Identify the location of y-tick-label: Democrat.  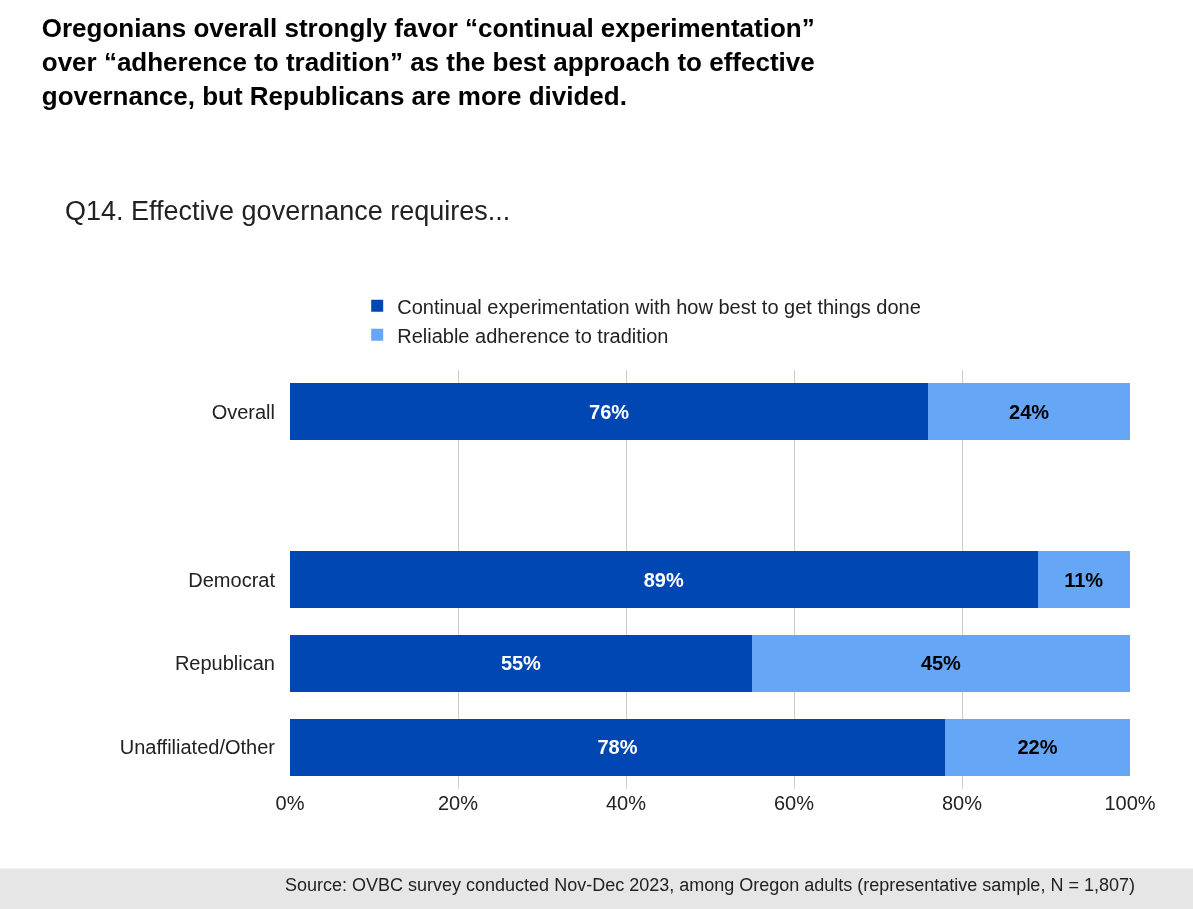
(232, 579).